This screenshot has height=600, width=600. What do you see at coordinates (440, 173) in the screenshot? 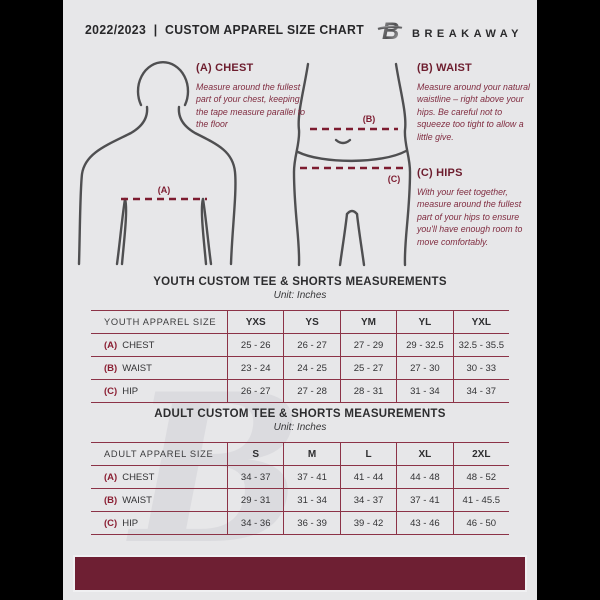
I see `hips-heading: (C) HIPS` at bounding box center [440, 173].